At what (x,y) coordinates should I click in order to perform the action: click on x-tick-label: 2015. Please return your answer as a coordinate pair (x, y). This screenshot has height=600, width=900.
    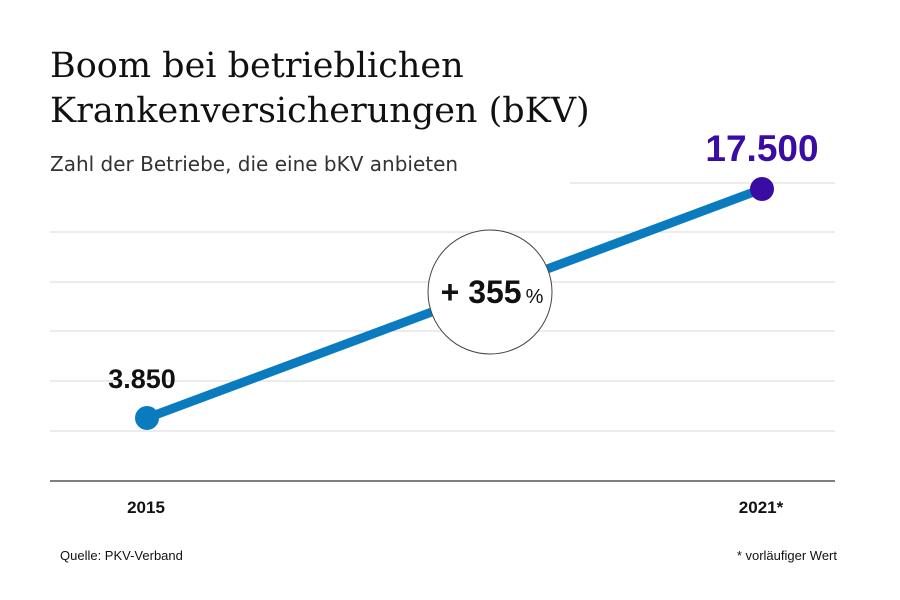
    Looking at the image, I should click on (146, 507).